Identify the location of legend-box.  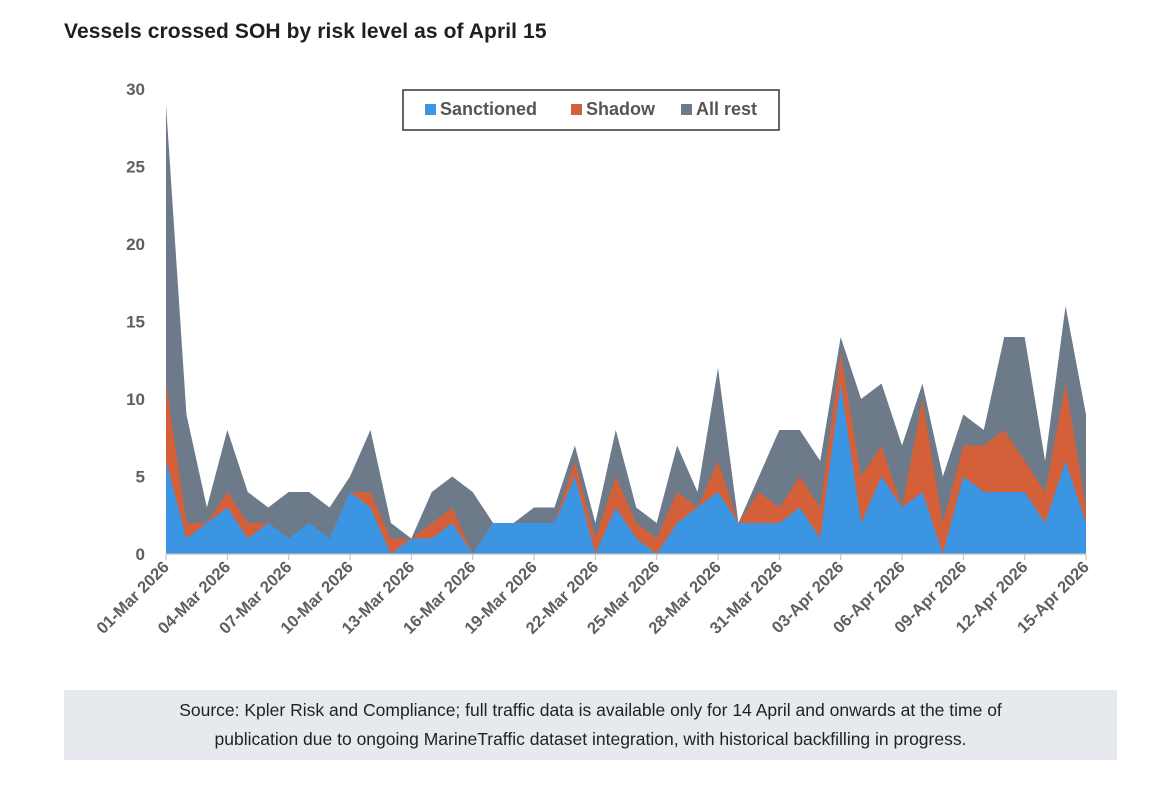
(591, 110).